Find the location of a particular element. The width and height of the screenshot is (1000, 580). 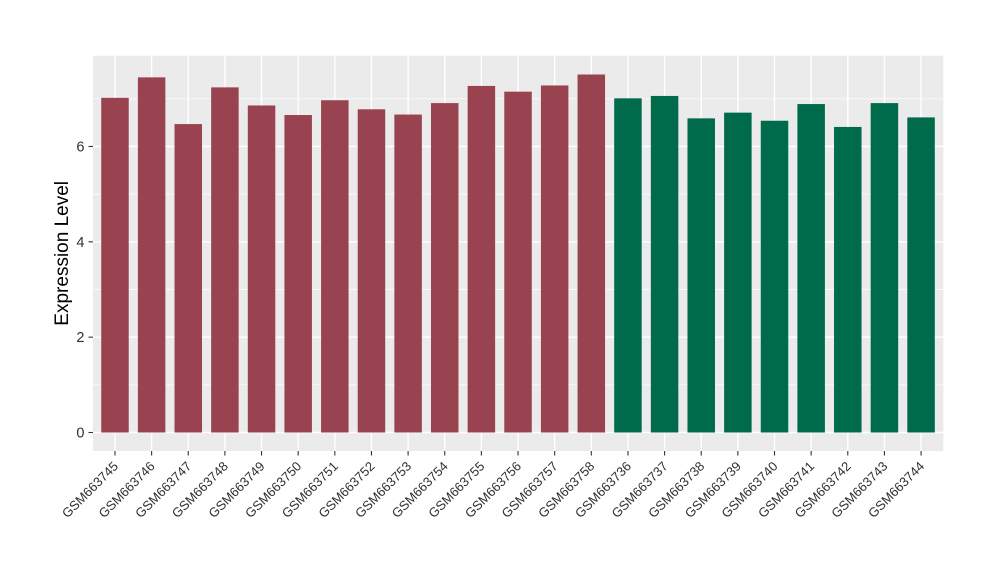

y-tick-label: 0 is located at coordinates (80, 434).